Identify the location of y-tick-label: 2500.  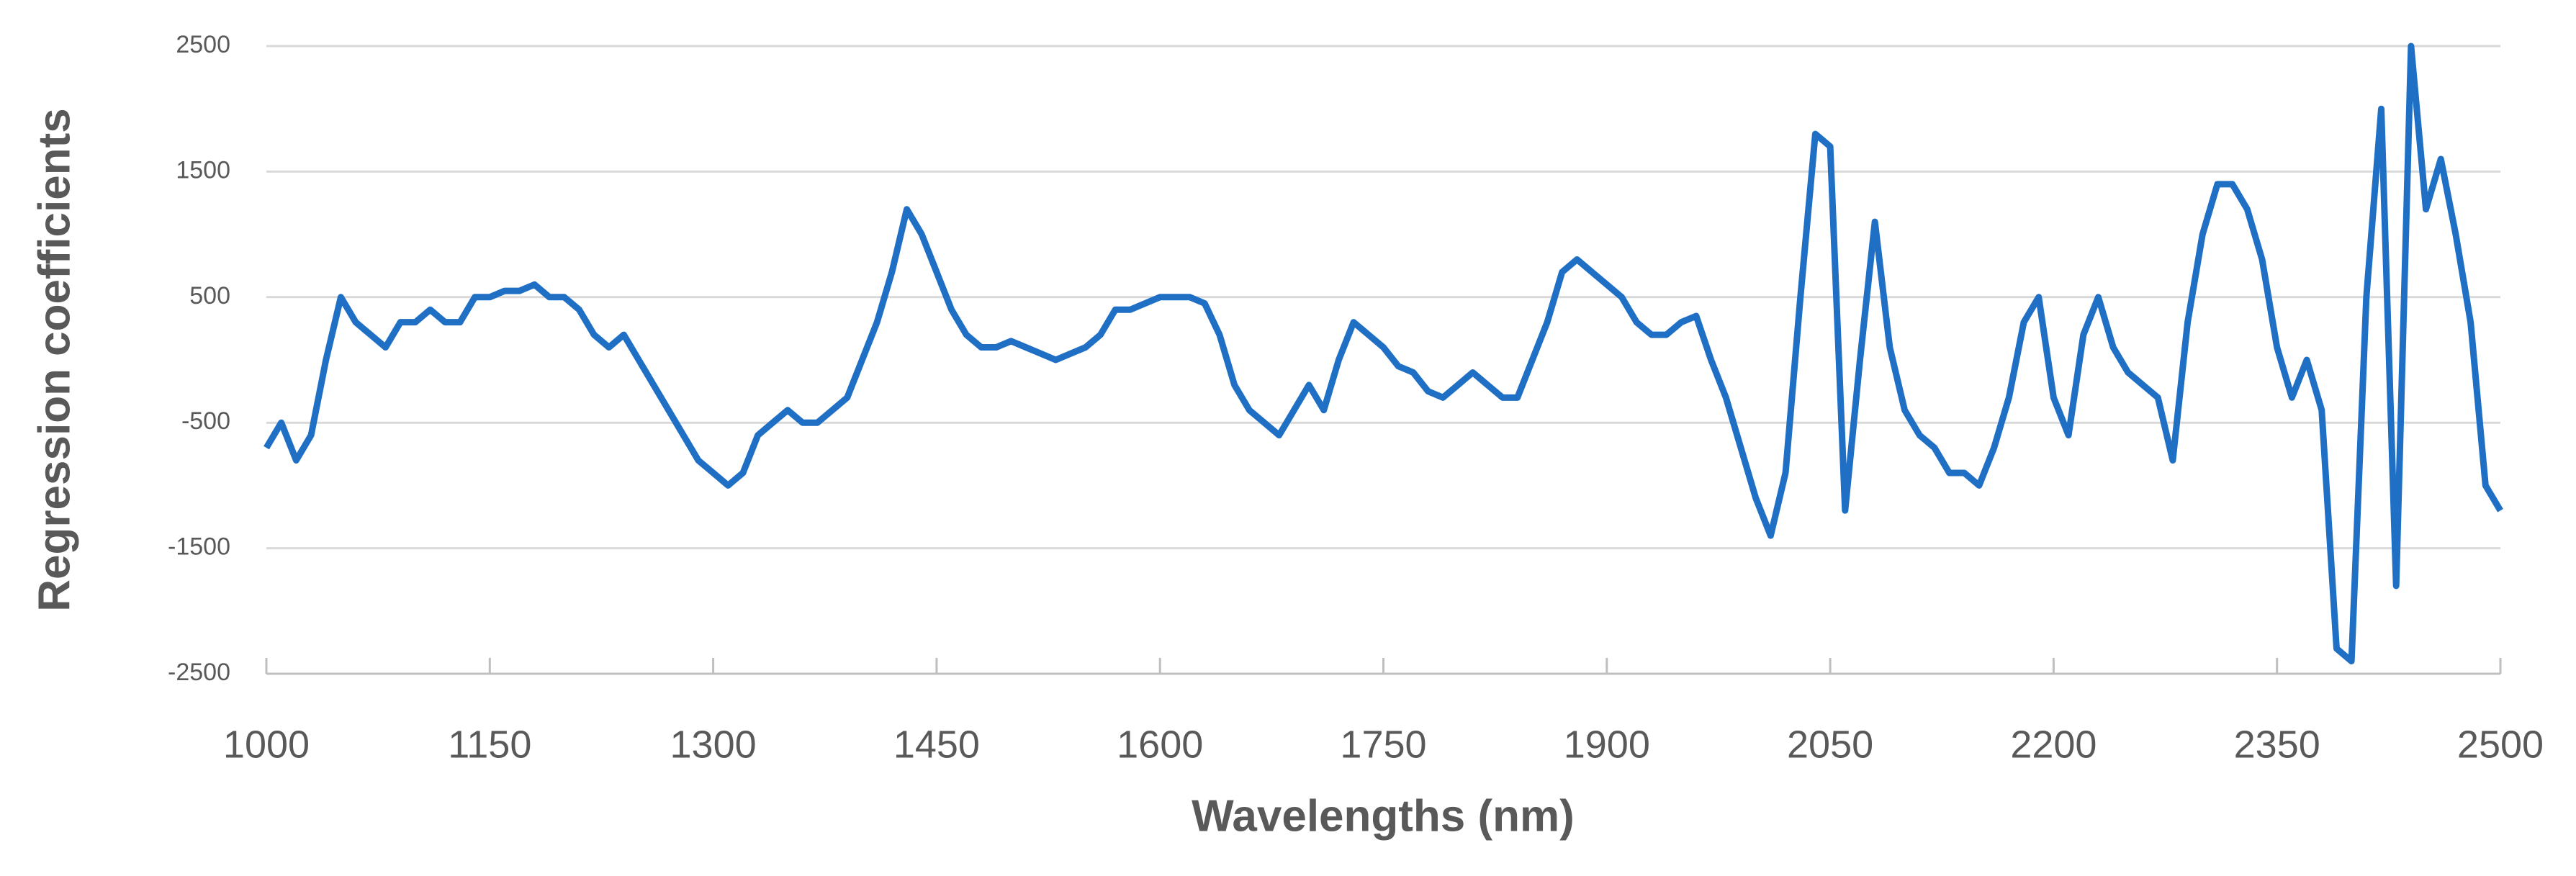
(203, 44).